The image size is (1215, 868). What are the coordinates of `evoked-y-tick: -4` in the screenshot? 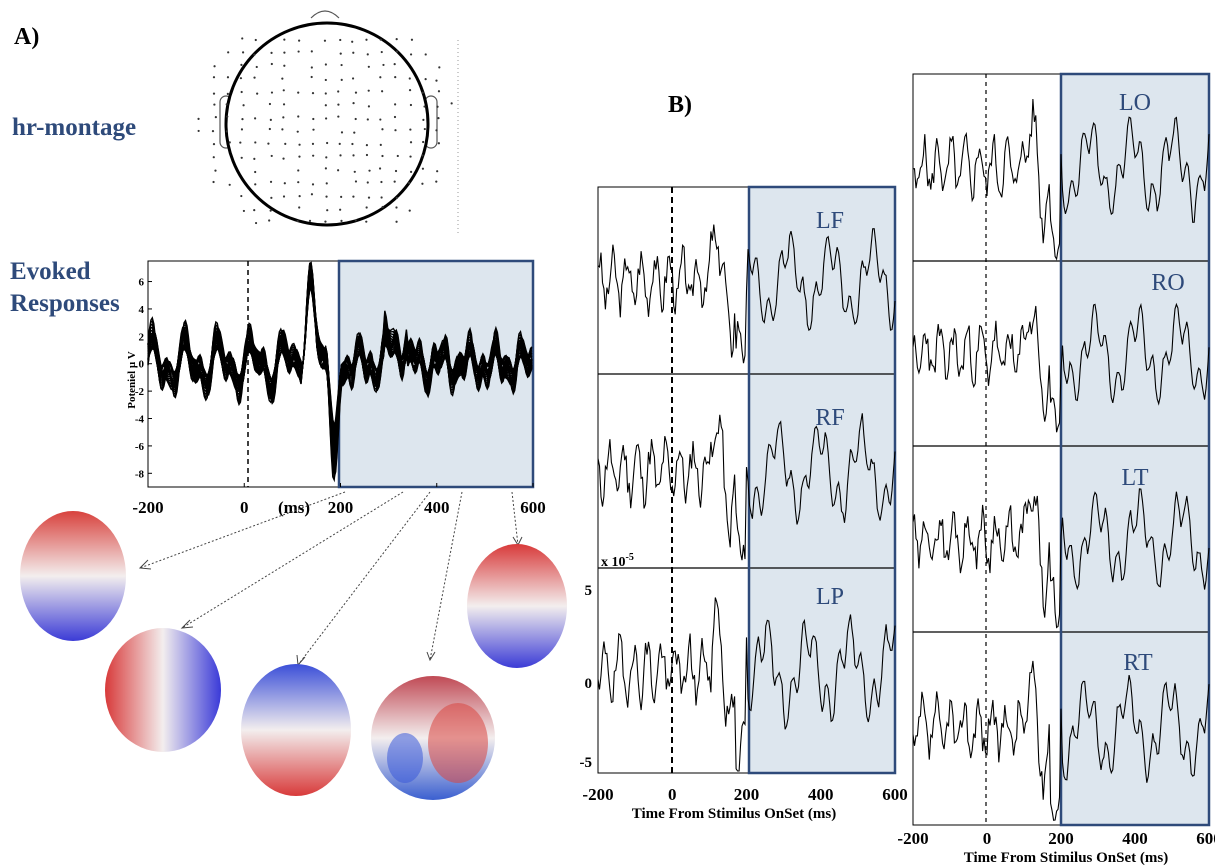 It's located at (140, 420).